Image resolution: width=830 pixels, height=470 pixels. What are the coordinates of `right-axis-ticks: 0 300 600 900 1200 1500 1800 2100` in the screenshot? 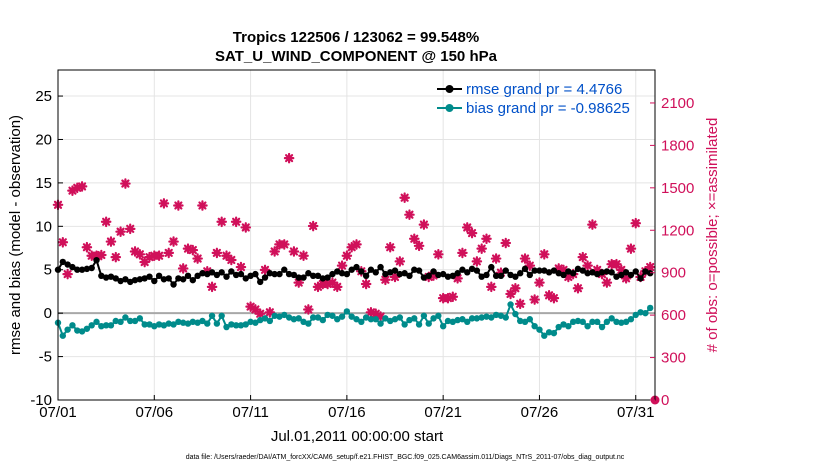 It's located at (672, 252).